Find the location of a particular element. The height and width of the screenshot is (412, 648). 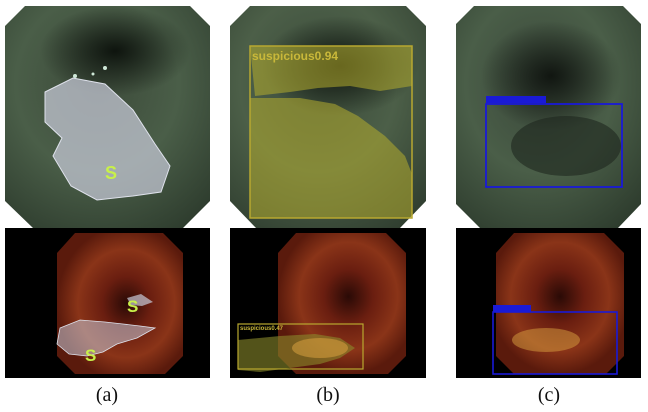

panel-a-bottom: S S is located at coordinates (107, 303).